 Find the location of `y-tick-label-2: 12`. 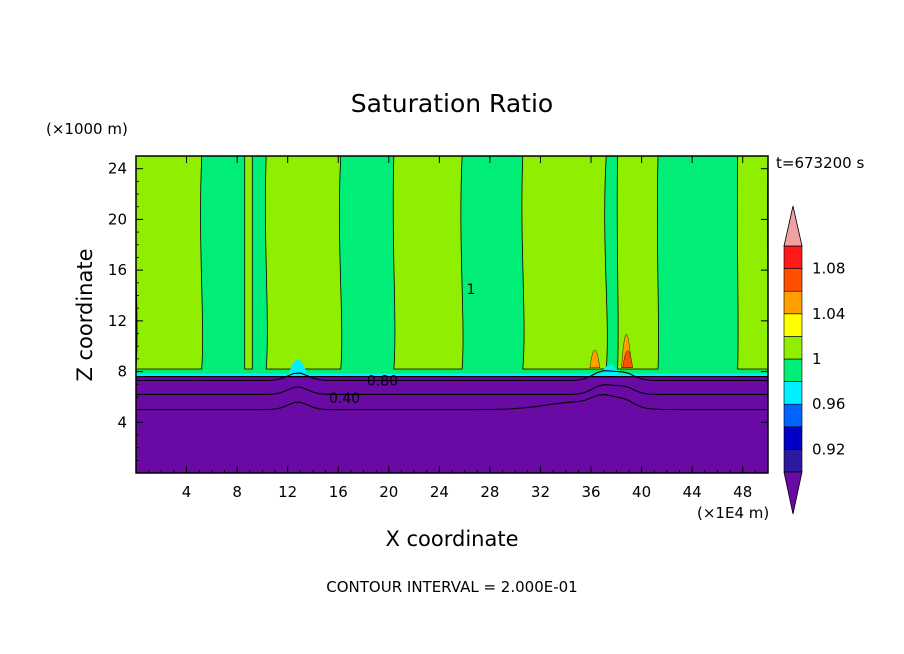

y-tick-label-2: 12 is located at coordinates (117, 321).